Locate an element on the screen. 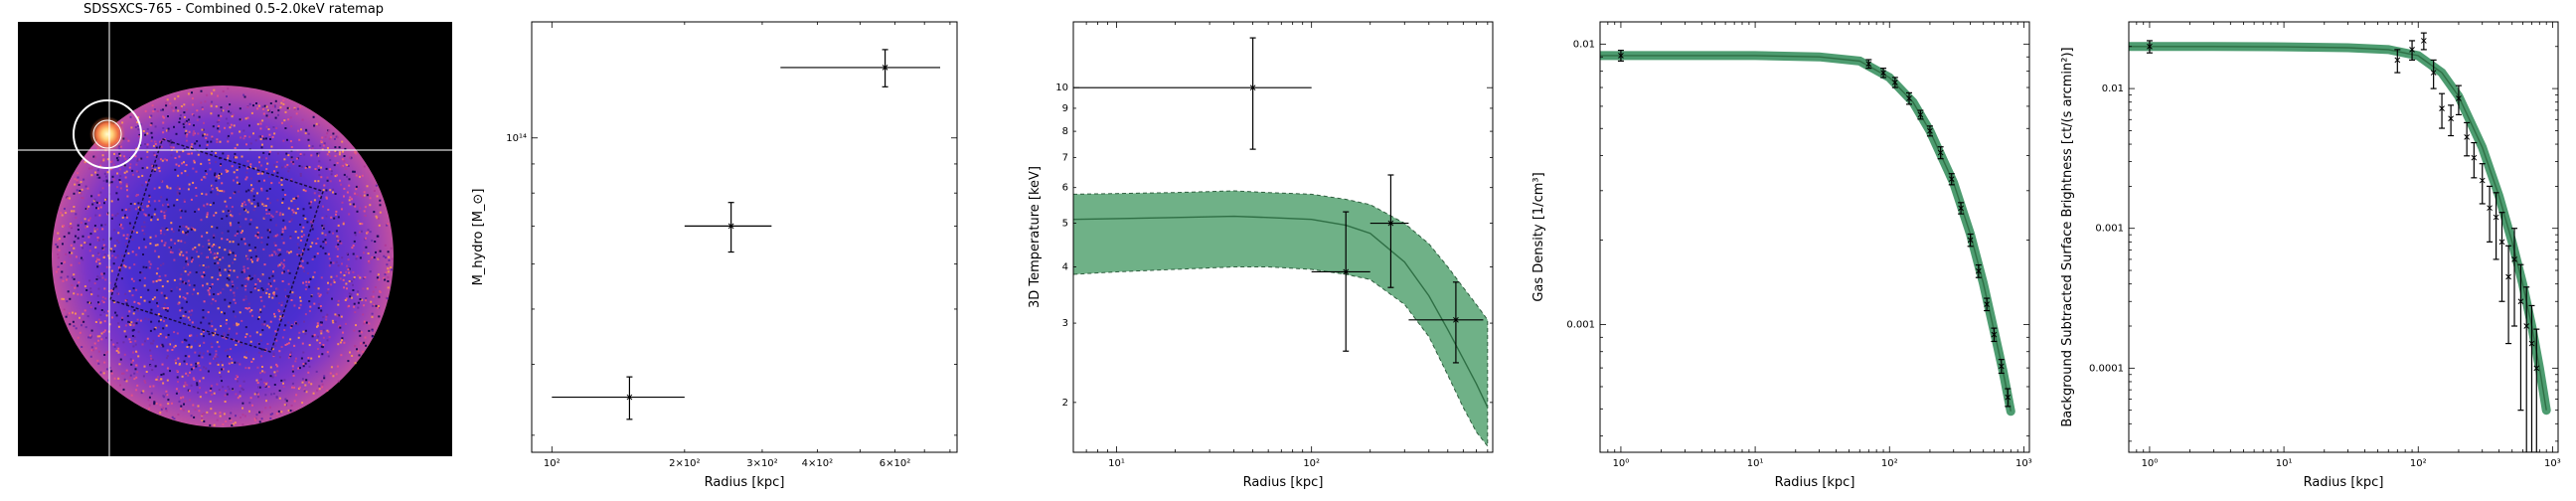 Image resolution: width=2576 pixels, height=501 pixels. source-marker is located at coordinates (107, 134).